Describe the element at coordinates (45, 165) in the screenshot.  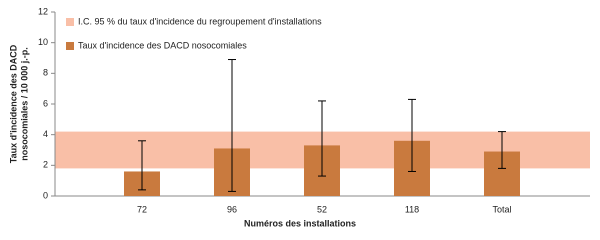
I see `y-tick-label: 2` at that location.